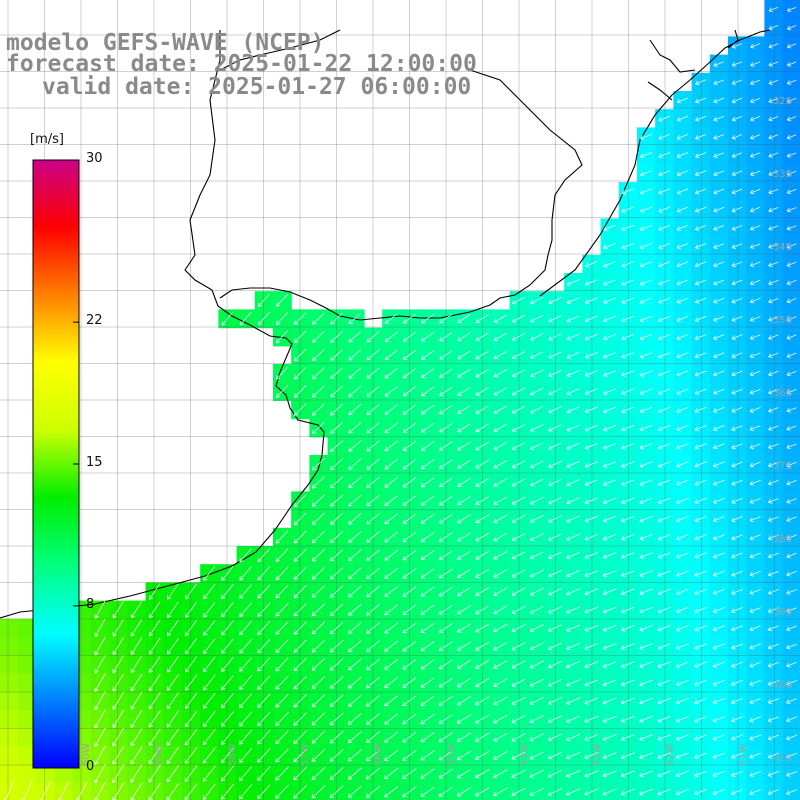 The image size is (800, 800). I want to click on longitude-labels: 60W 59W 58W 57W 56W 55W 54W 53W 52W 51W, so click(415, 754).